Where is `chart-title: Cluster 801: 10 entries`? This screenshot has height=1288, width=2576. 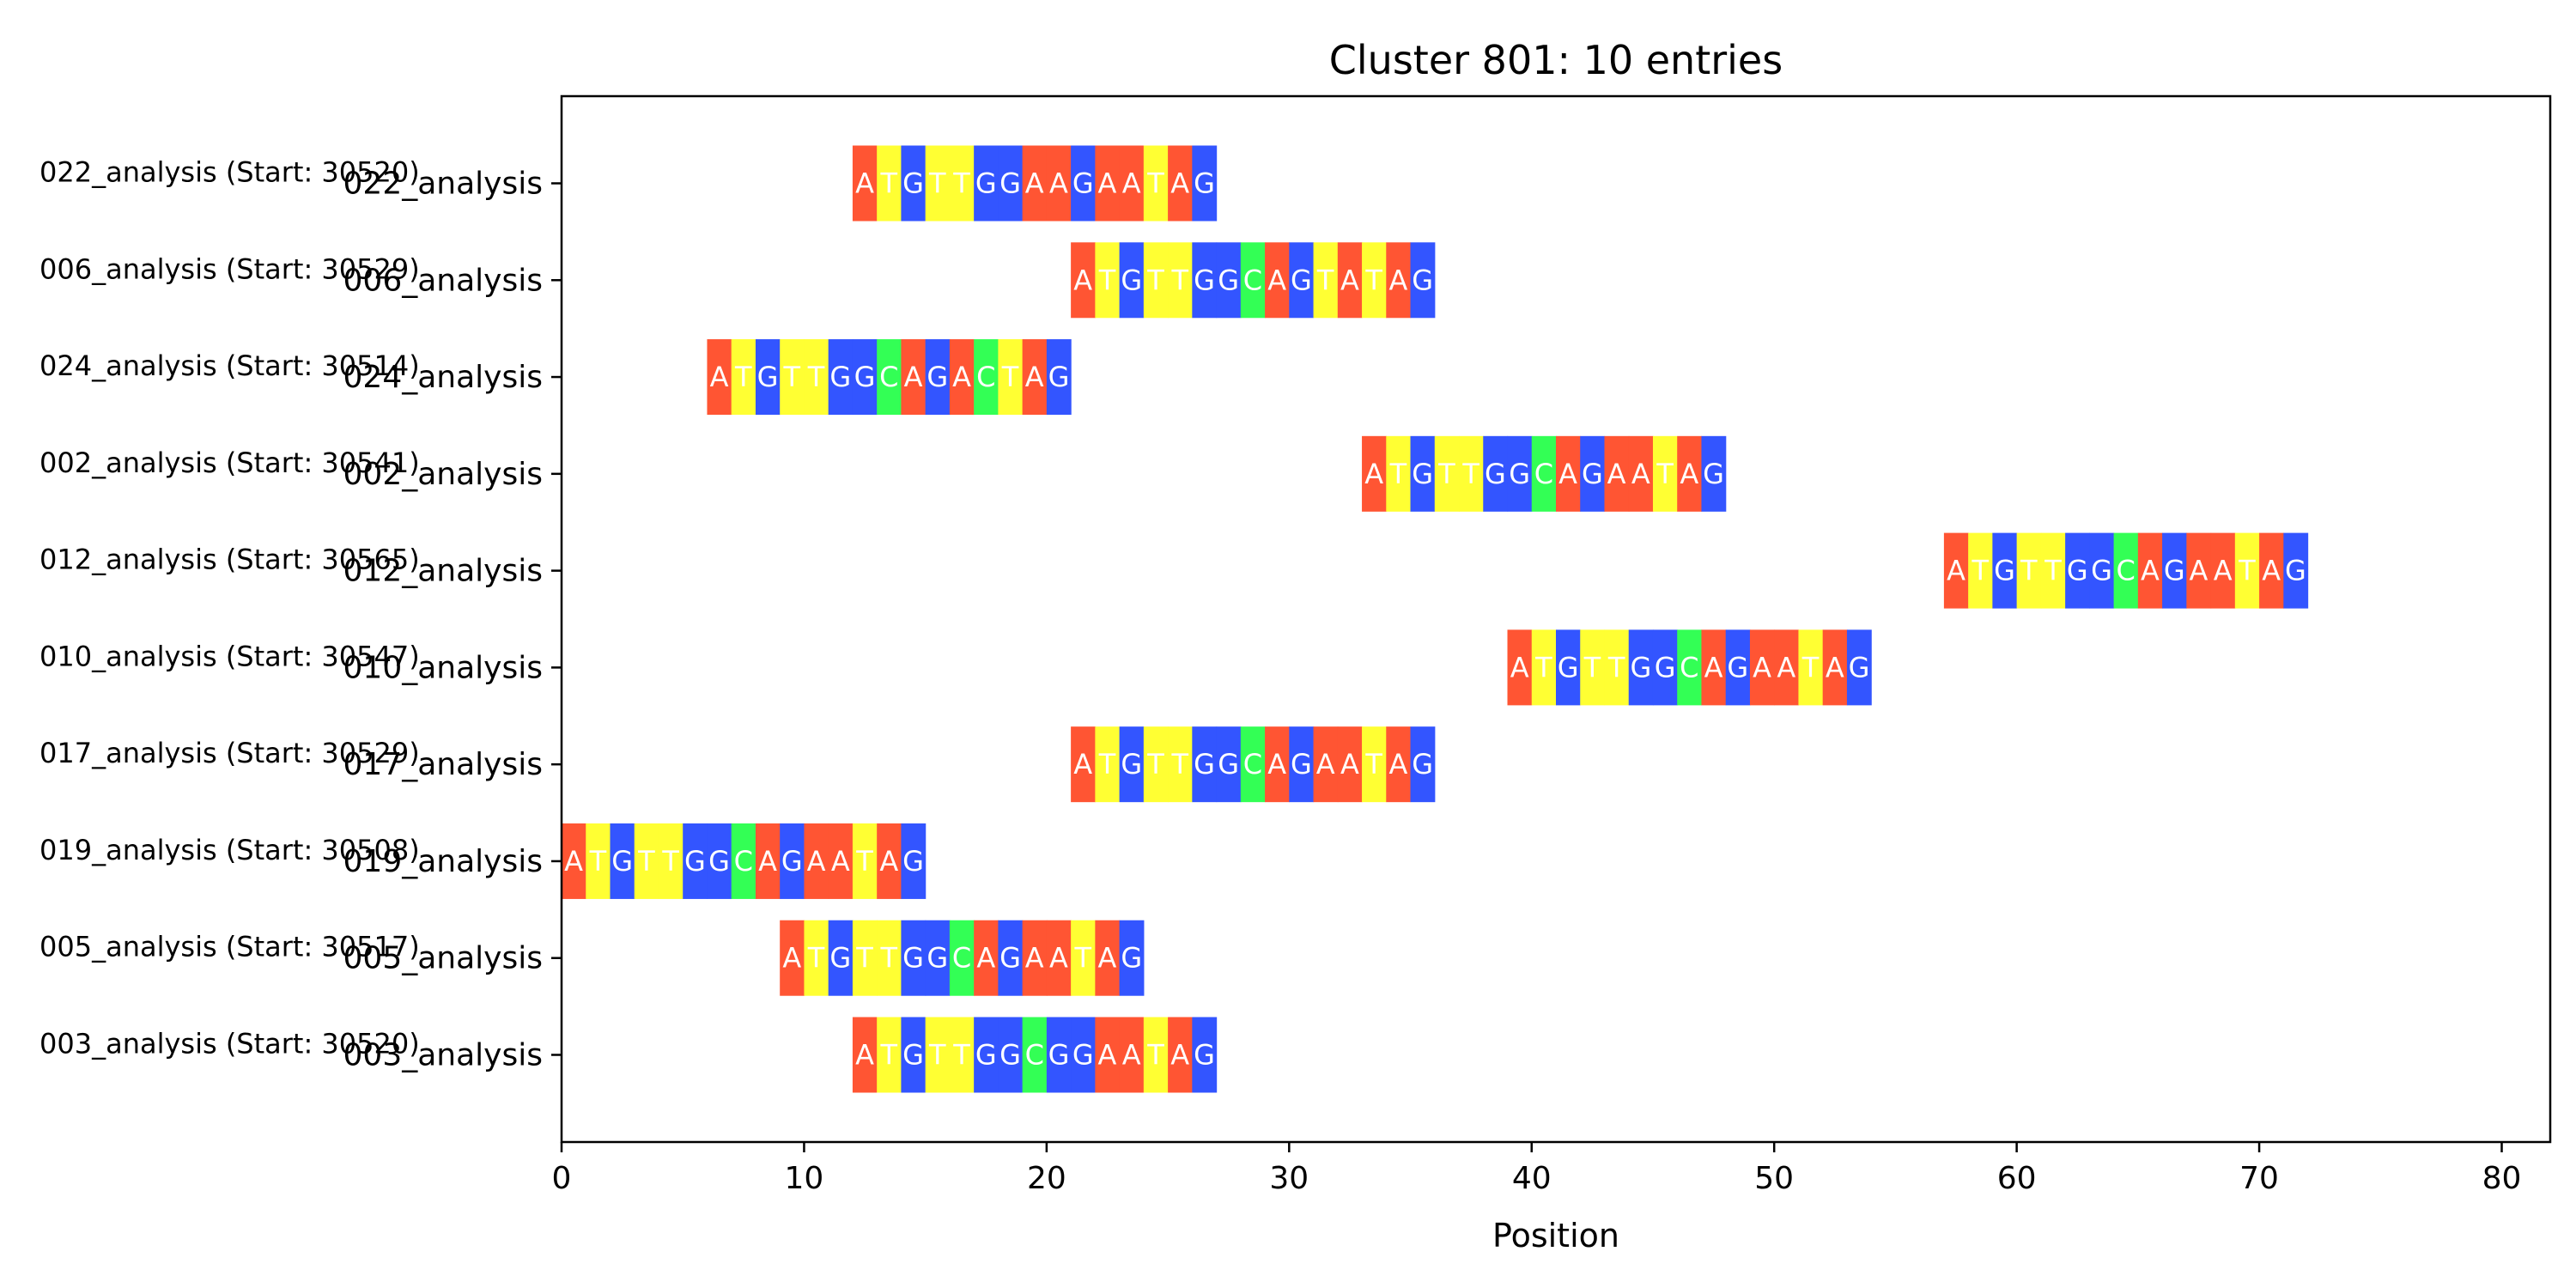
chart-title: Cluster 801: 10 entries is located at coordinates (1556, 60).